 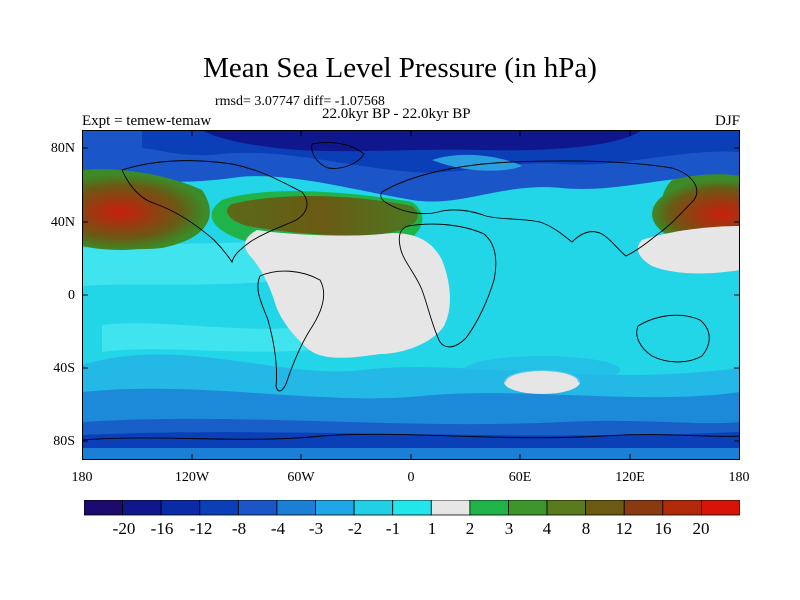 I want to click on colorbar-label: -4, so click(x=278, y=528).